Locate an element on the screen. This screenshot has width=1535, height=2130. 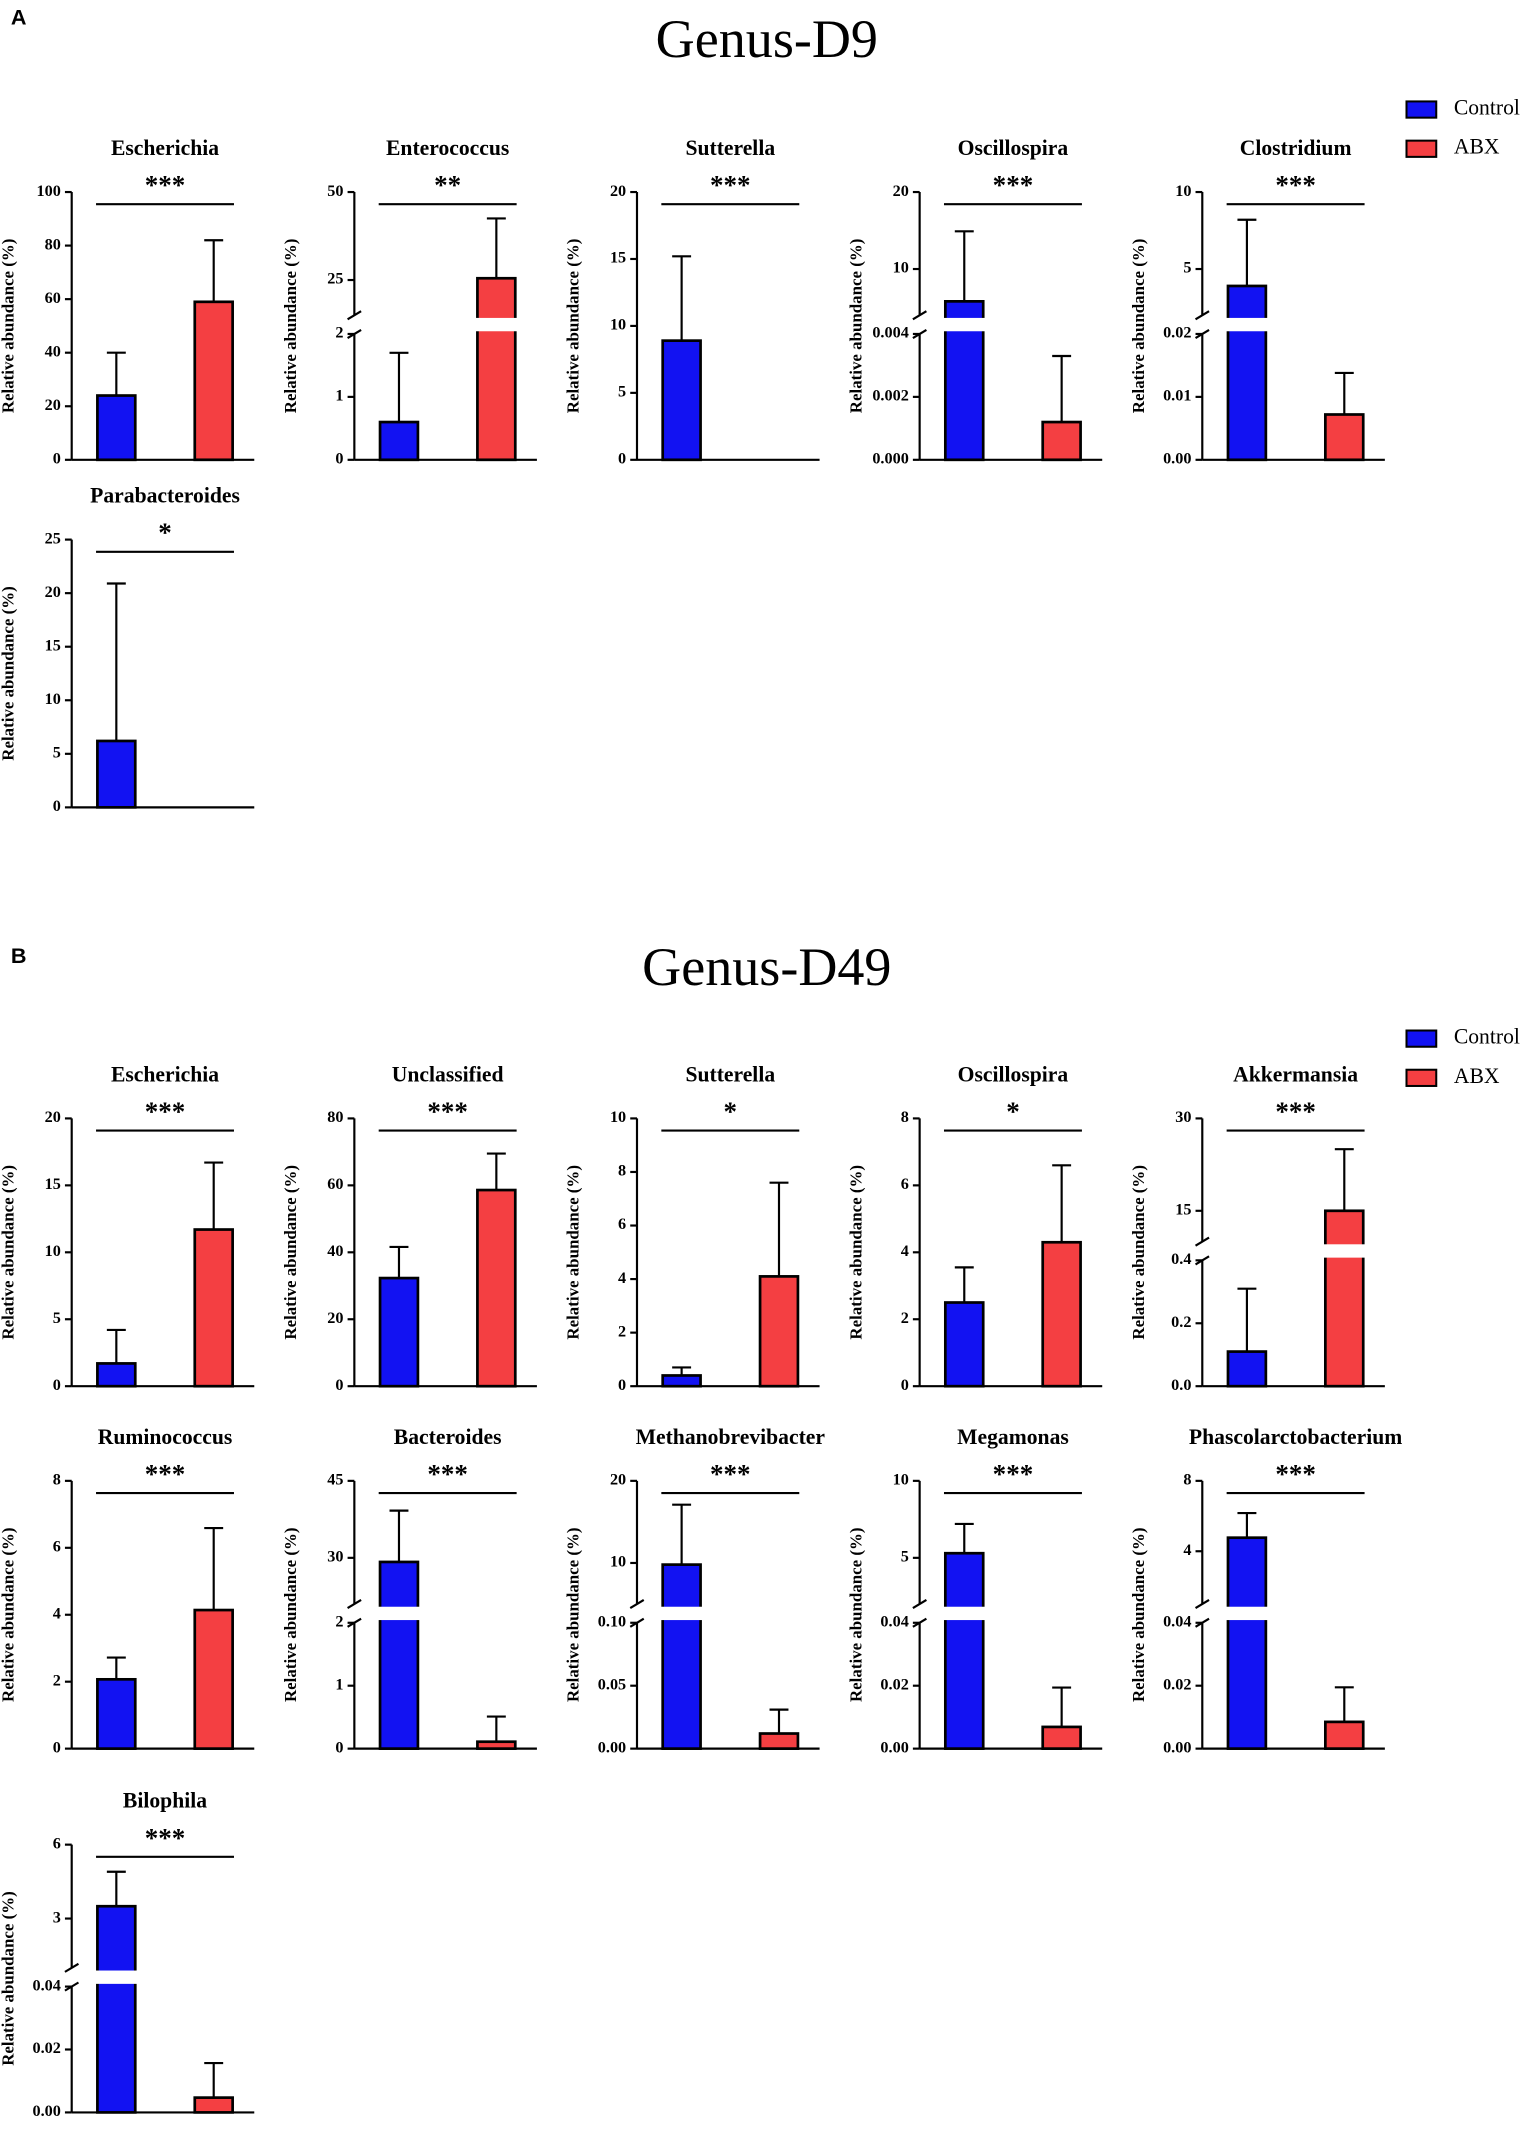
y-tick-label: 40 is located at coordinates (53, 351).